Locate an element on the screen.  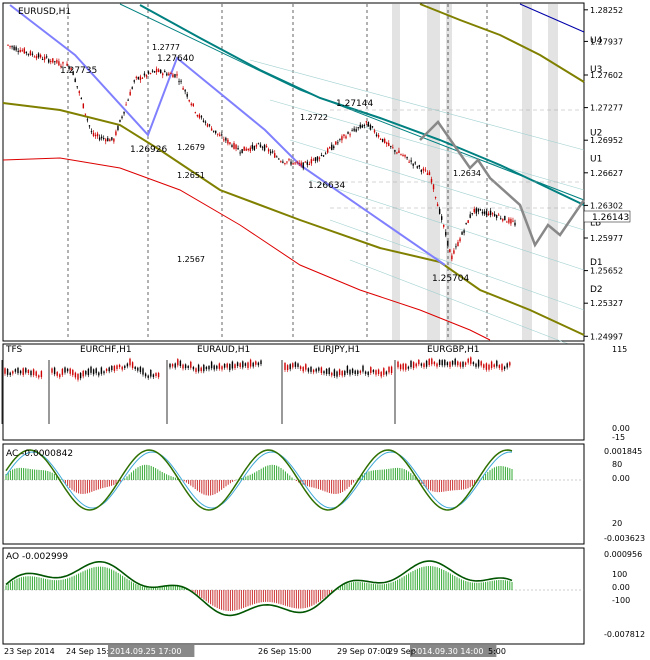
corr-tag: TFS is located at coordinates (14, 350).